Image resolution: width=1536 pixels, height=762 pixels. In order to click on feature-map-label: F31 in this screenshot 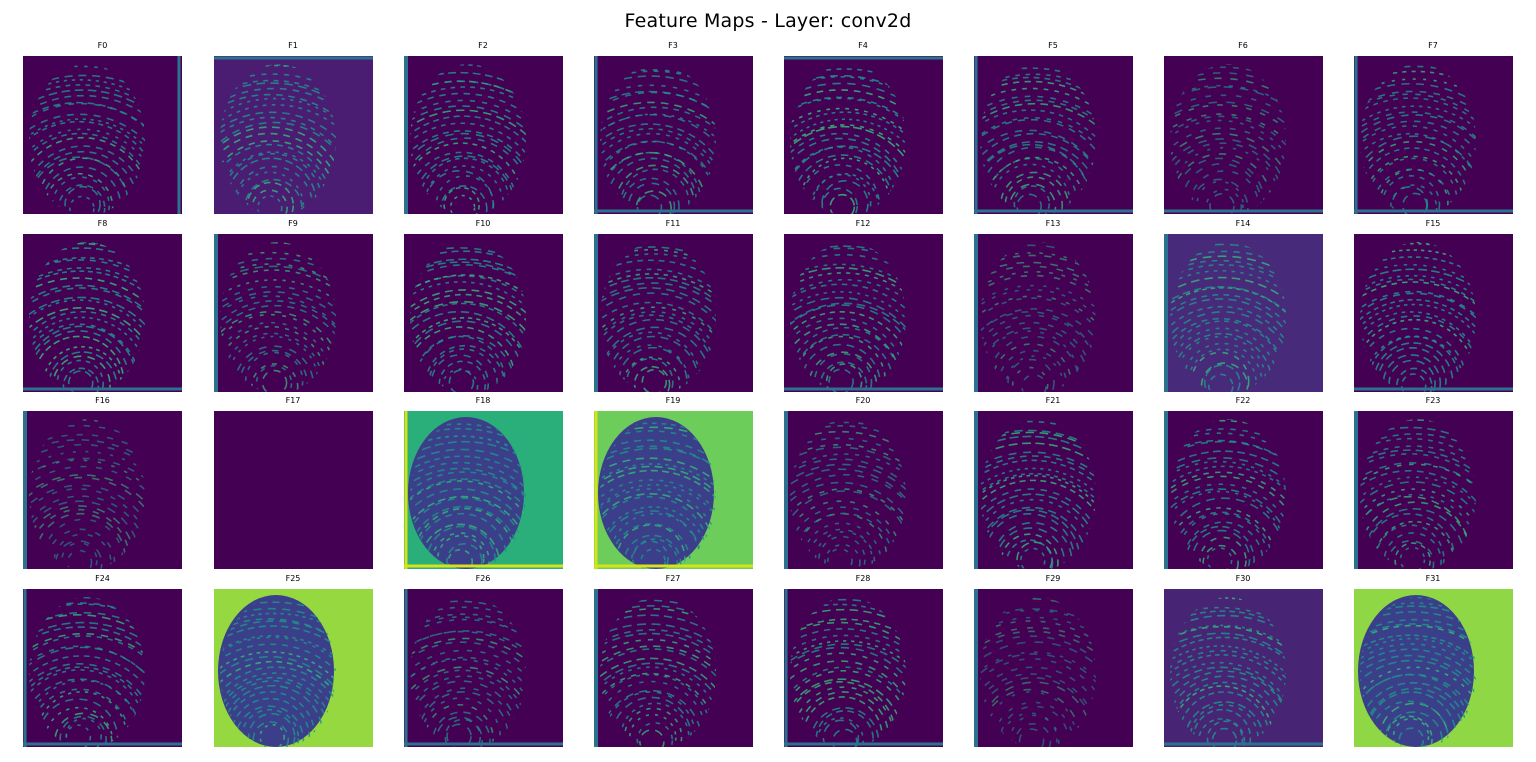, I will do `click(1433, 578)`.